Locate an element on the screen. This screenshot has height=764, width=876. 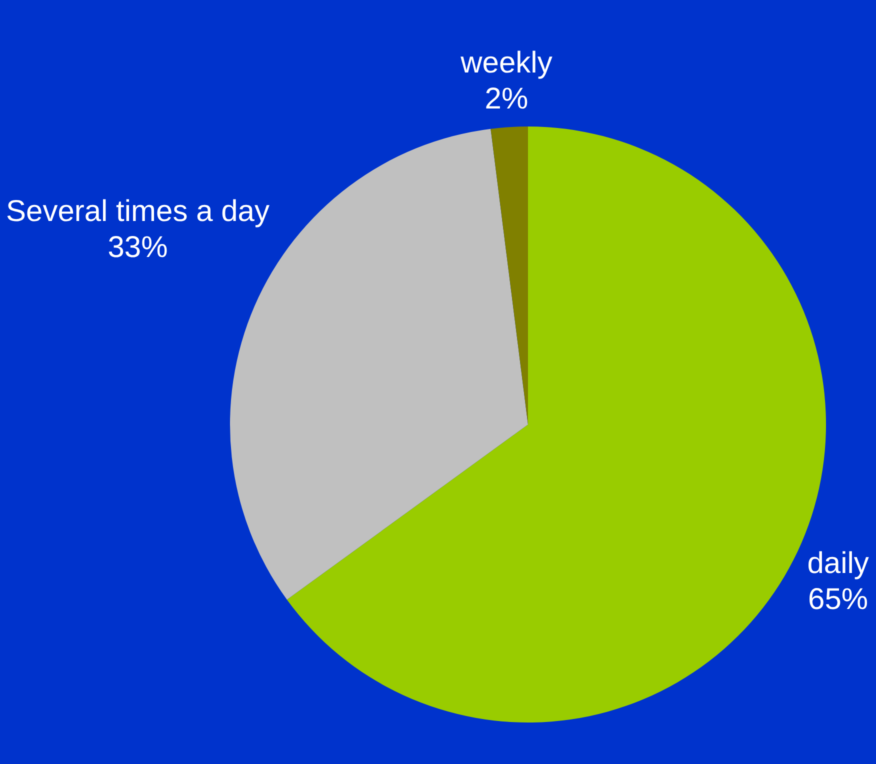
slice-label: daily is located at coordinates (838, 563).